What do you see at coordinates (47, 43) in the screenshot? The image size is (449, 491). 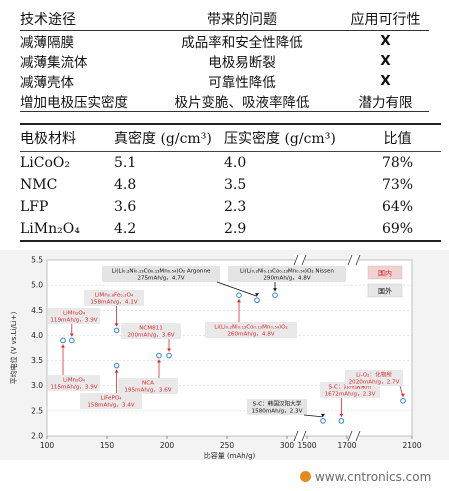 I see `cell-approach: 减薄隔膜` at bounding box center [47, 43].